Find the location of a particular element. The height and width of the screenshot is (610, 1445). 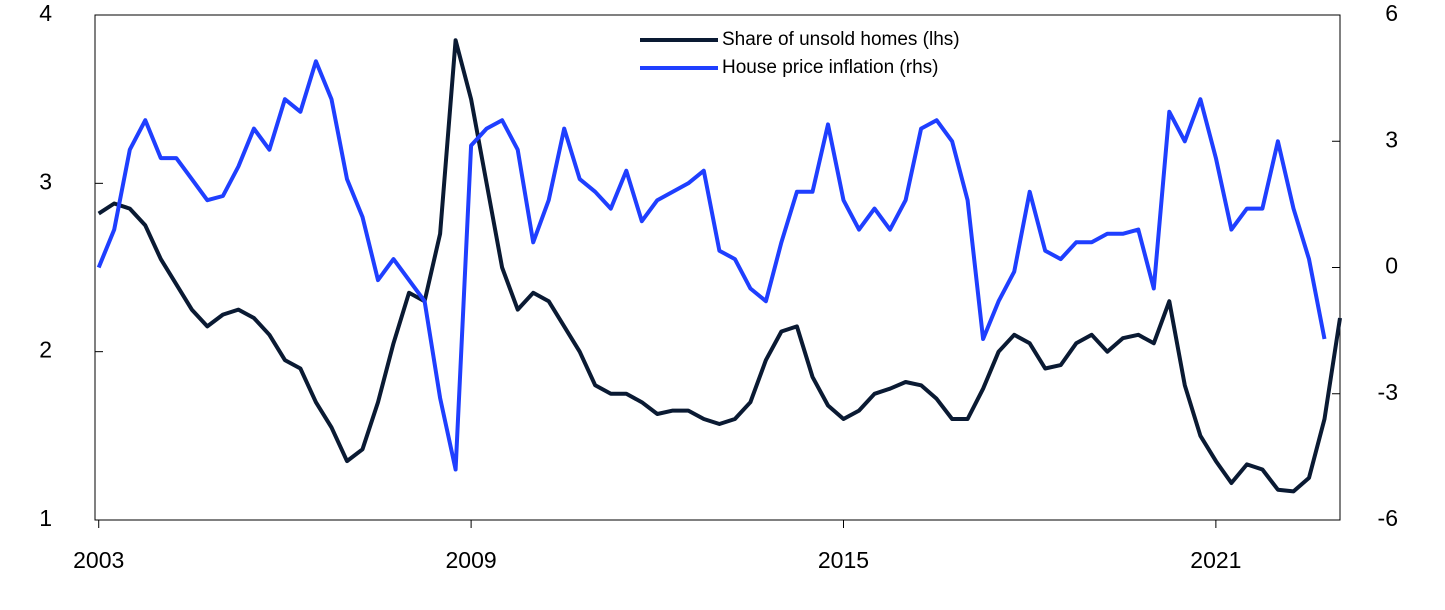

y2-tick-label: -3 is located at coordinates (1388, 392).